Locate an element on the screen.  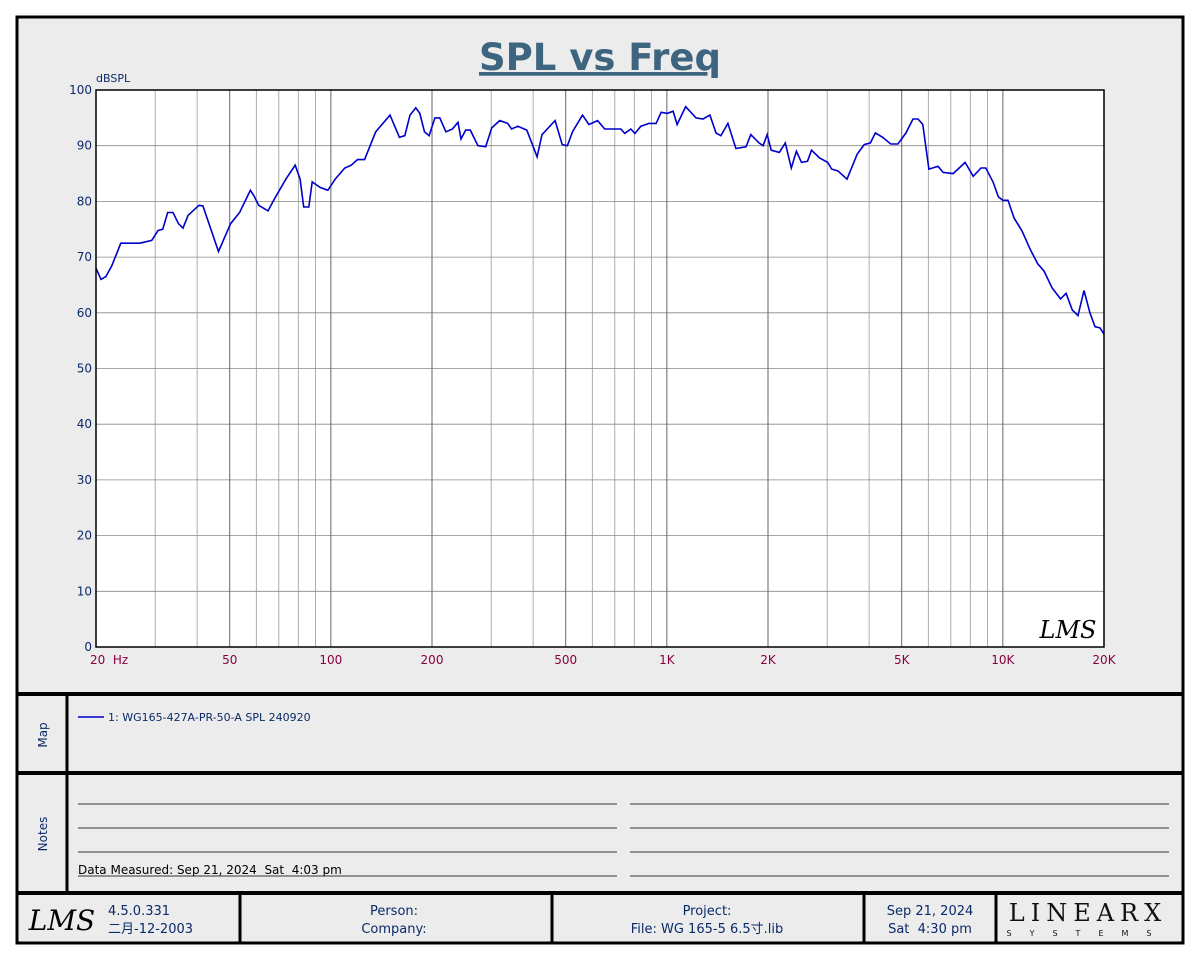
chart-title: SPL vs Freq is located at coordinates (600, 57).